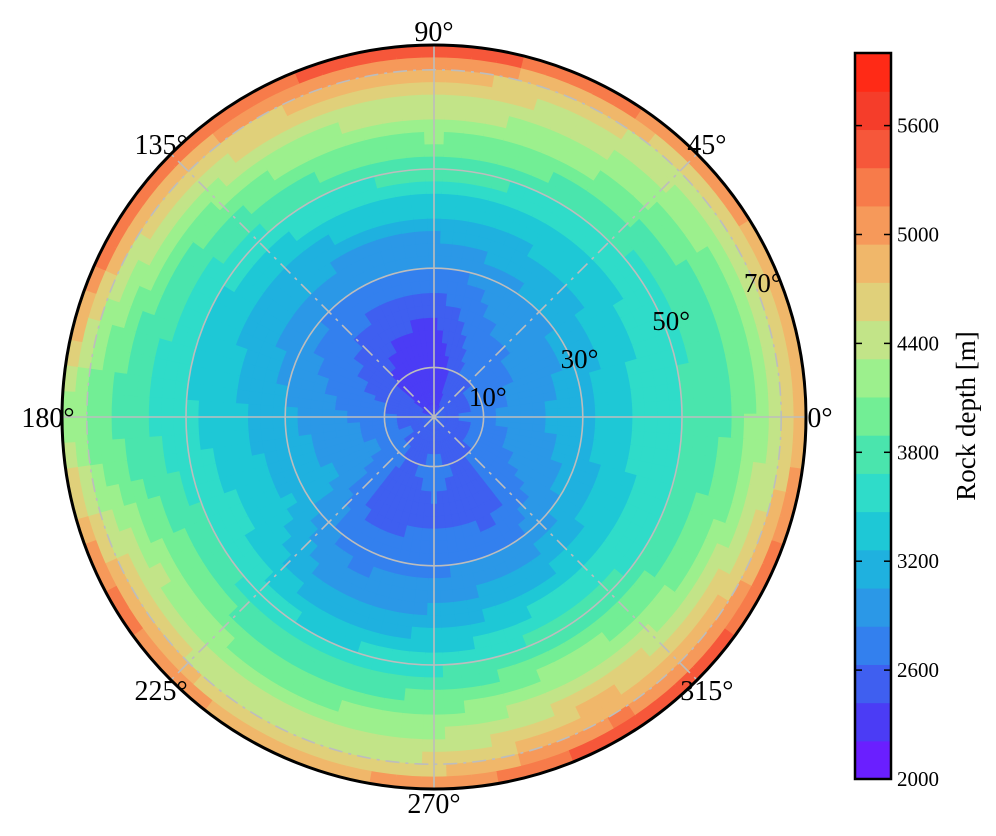  What do you see at coordinates (918, 779) in the screenshot?
I see `colorbar-tick-label: 2000` at bounding box center [918, 779].